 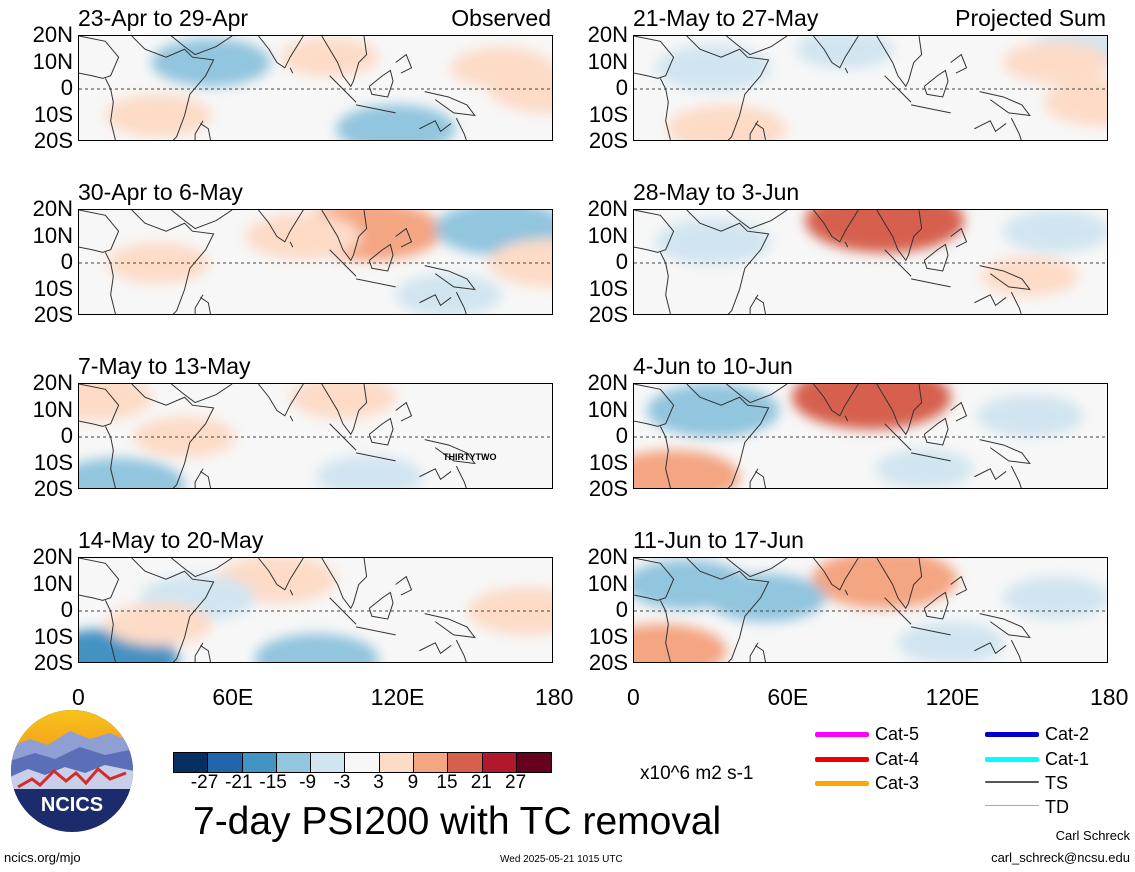 What do you see at coordinates (1067, 734) in the screenshot?
I see `legend-label: Cat-2` at bounding box center [1067, 734].